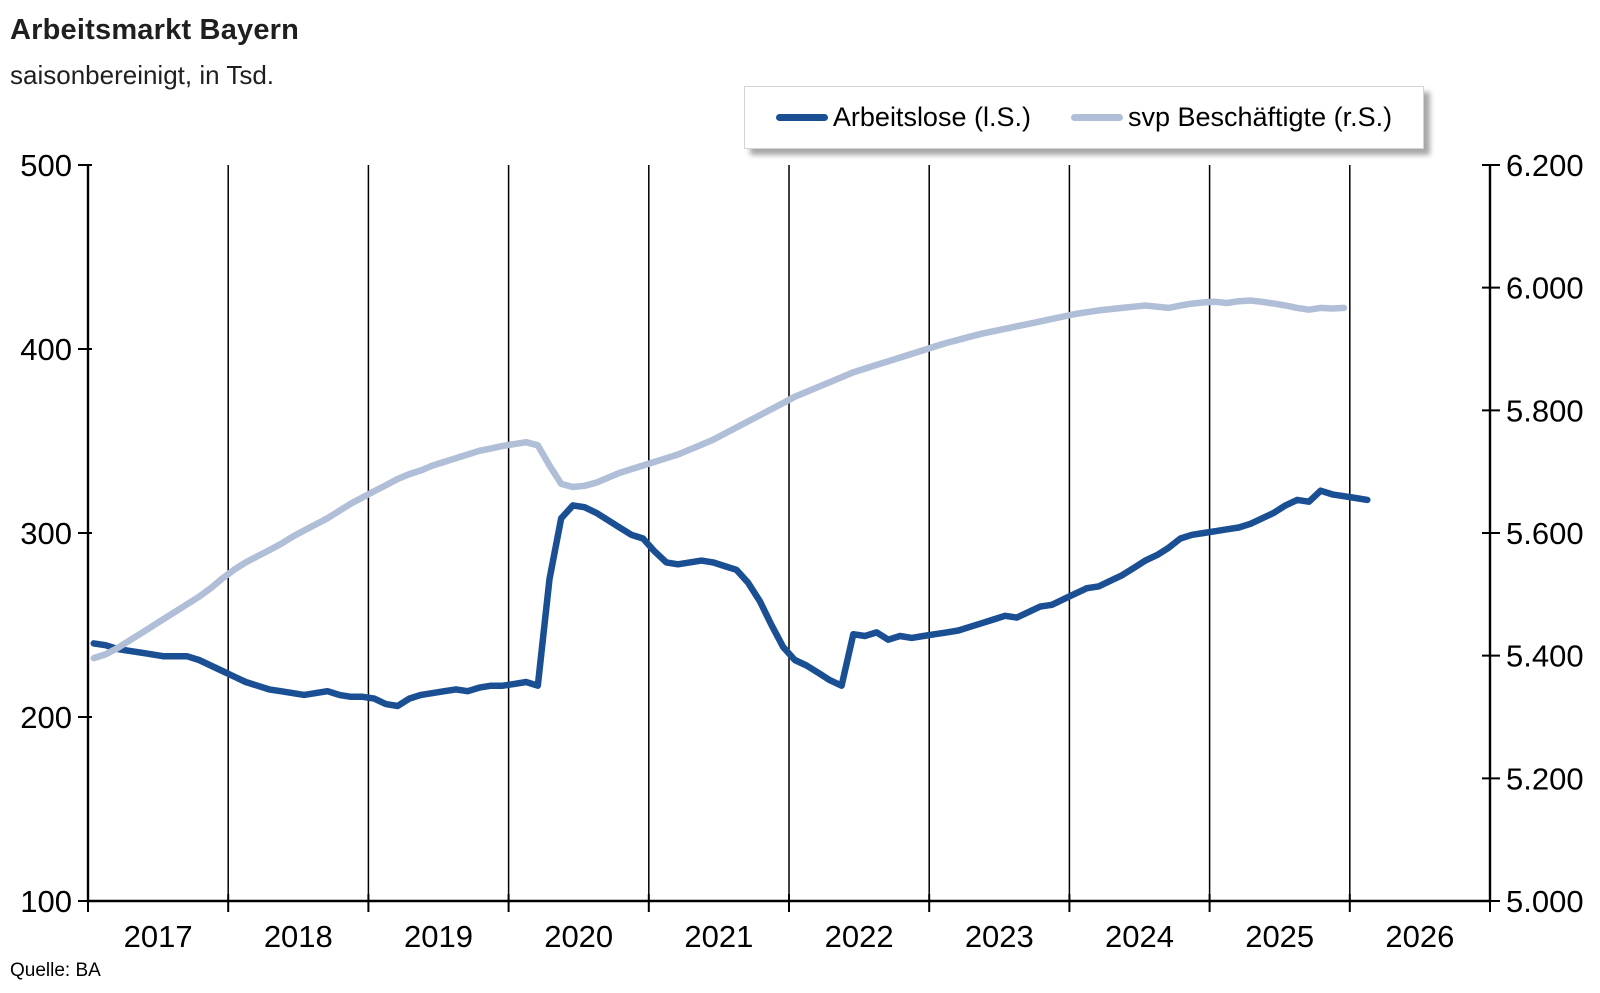 The height and width of the screenshot is (993, 1600). Describe the element at coordinates (1545, 410) in the screenshot. I see `right-axis-label: 5.800` at that location.